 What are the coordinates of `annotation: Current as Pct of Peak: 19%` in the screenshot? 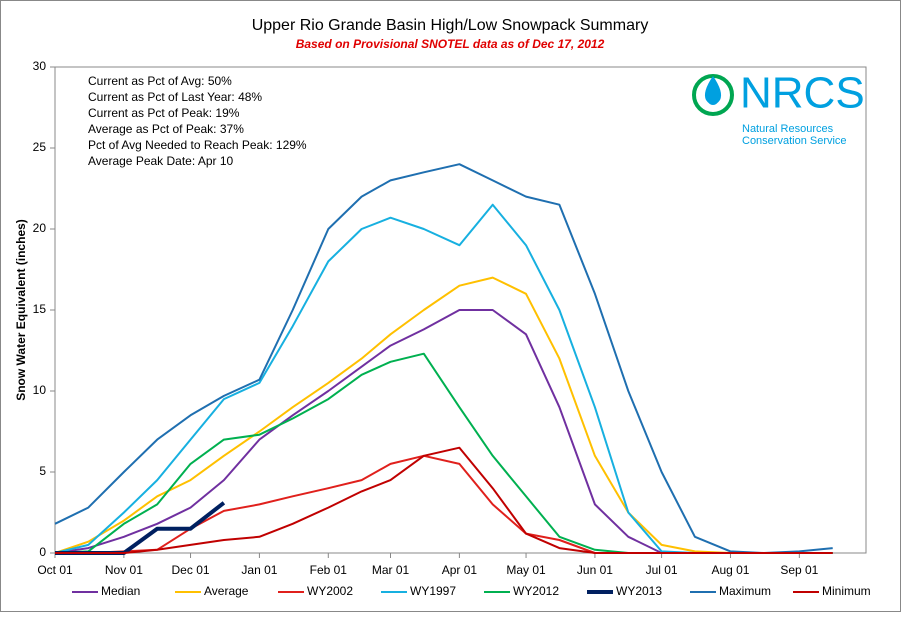 It's located at (164, 113).